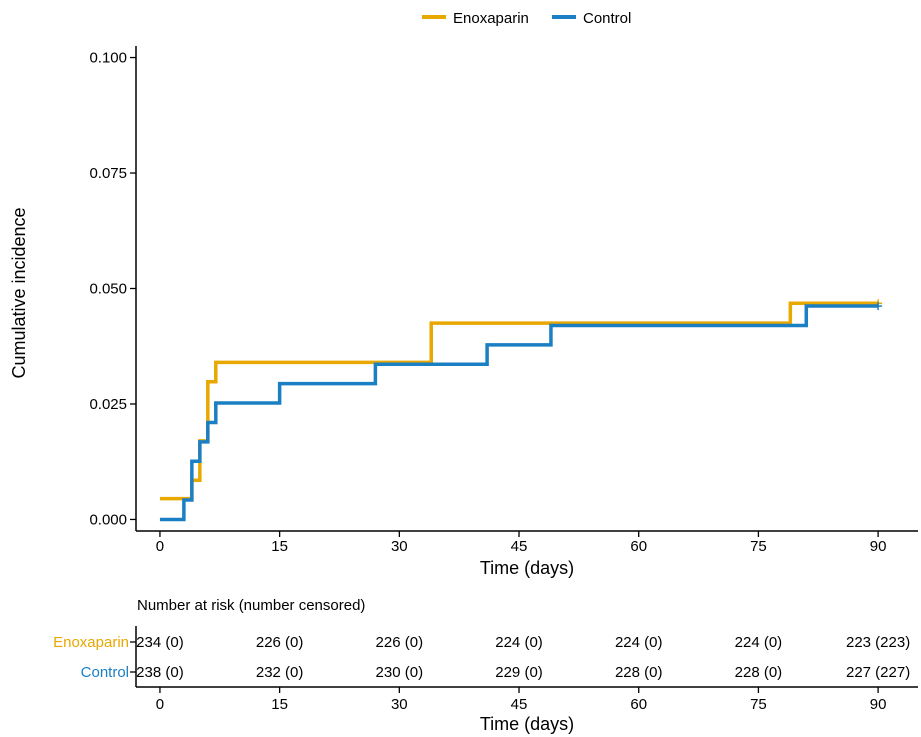 The height and width of the screenshot is (737, 921). Describe the element at coordinates (491, 18) in the screenshot. I see `legend-label-enoxaparin: Enoxaparin` at that location.